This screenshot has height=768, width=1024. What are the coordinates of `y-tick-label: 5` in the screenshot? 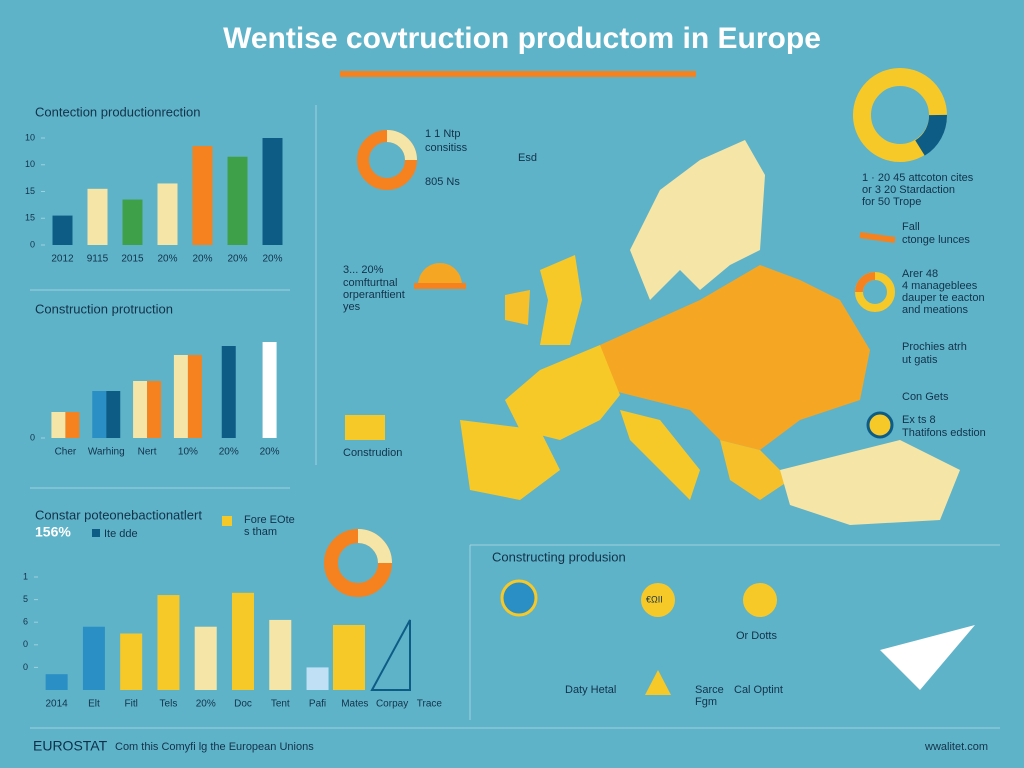 It's located at (25, 599).